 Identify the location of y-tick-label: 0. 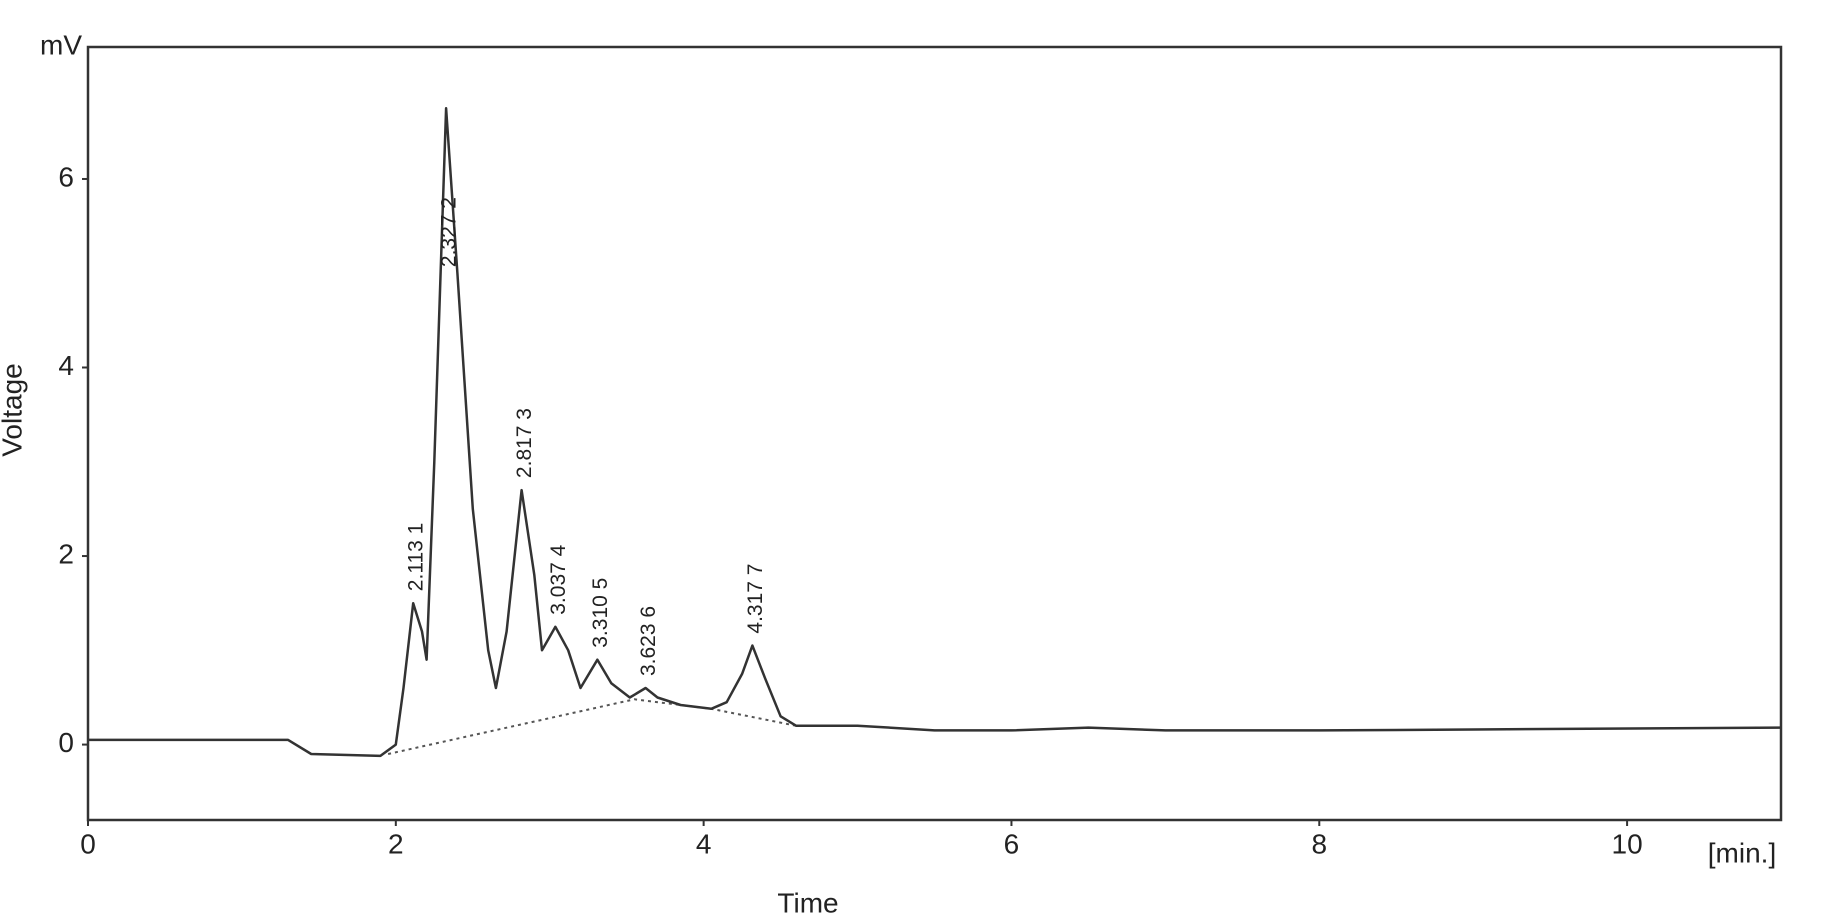
(66, 742).